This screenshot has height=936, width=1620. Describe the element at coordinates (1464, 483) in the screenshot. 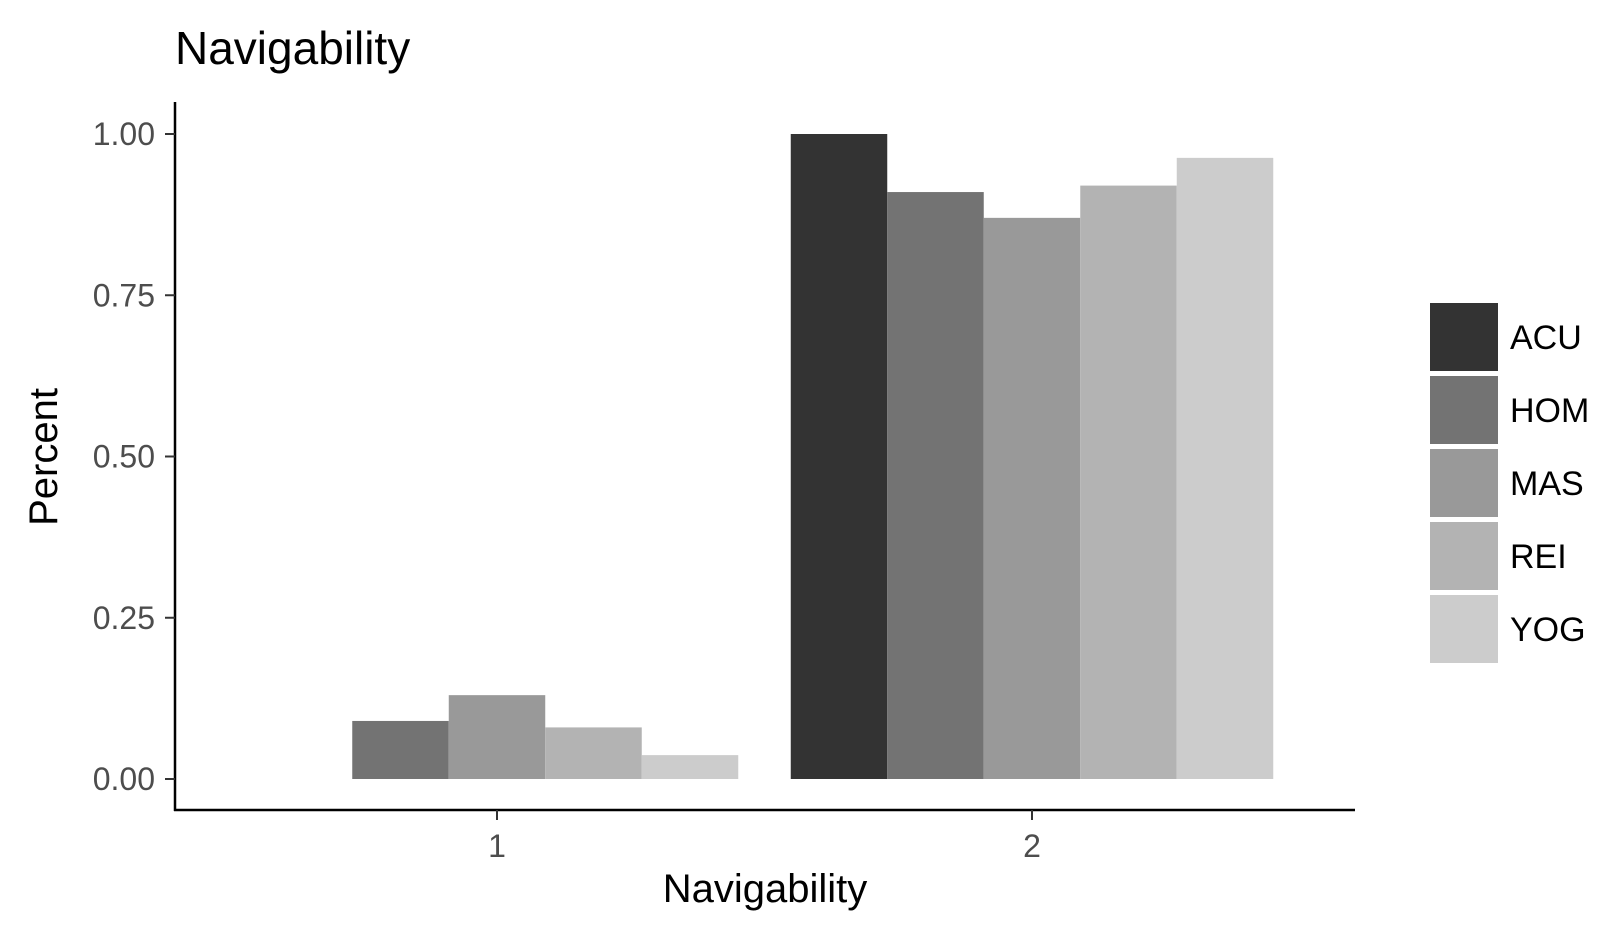

I see `legend-key-mas` at that location.